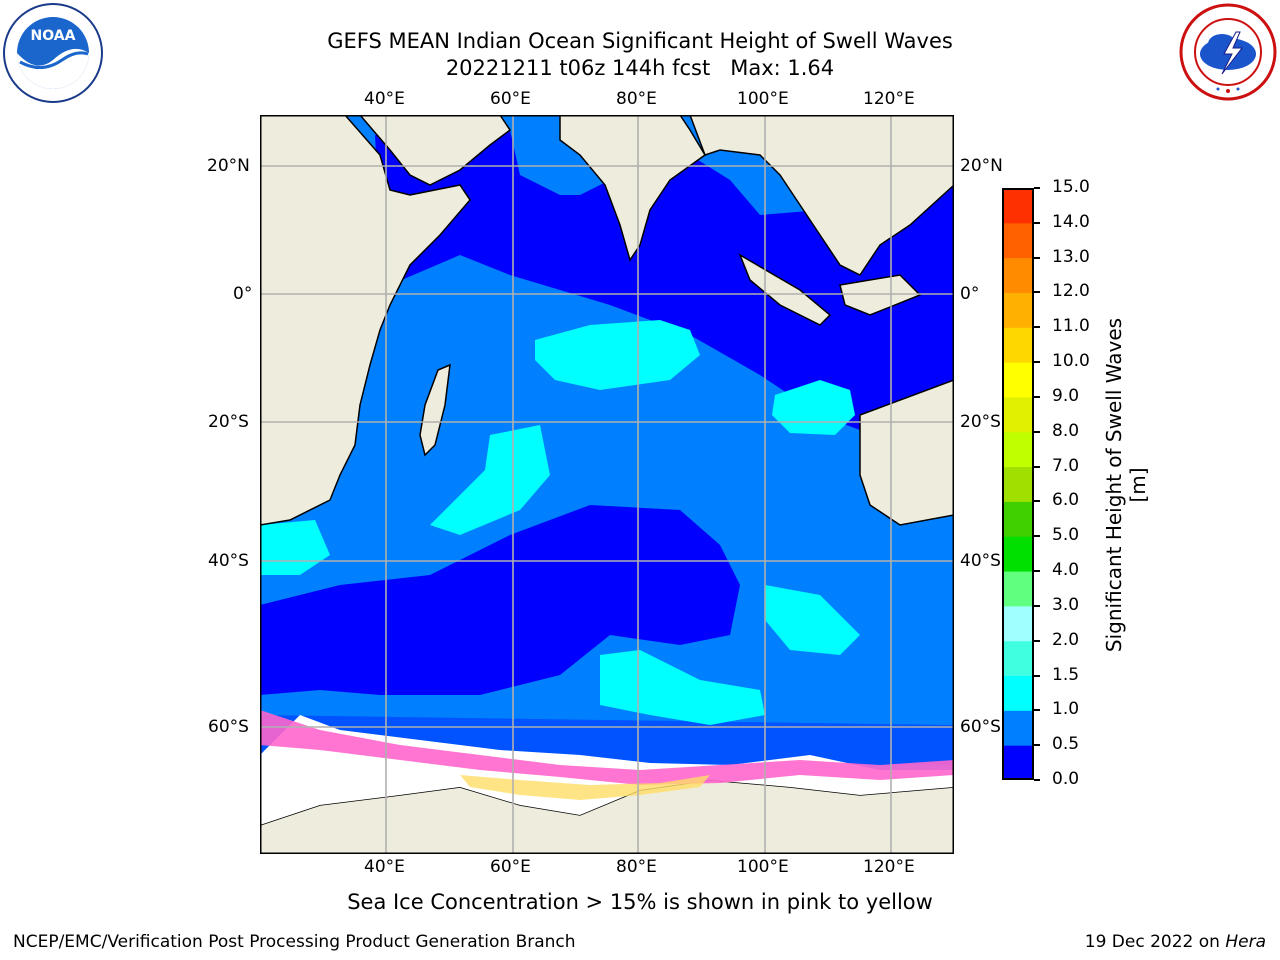  What do you see at coordinates (228, 422) in the screenshot?
I see `lat-tick-left-20s: 20°S` at bounding box center [228, 422].